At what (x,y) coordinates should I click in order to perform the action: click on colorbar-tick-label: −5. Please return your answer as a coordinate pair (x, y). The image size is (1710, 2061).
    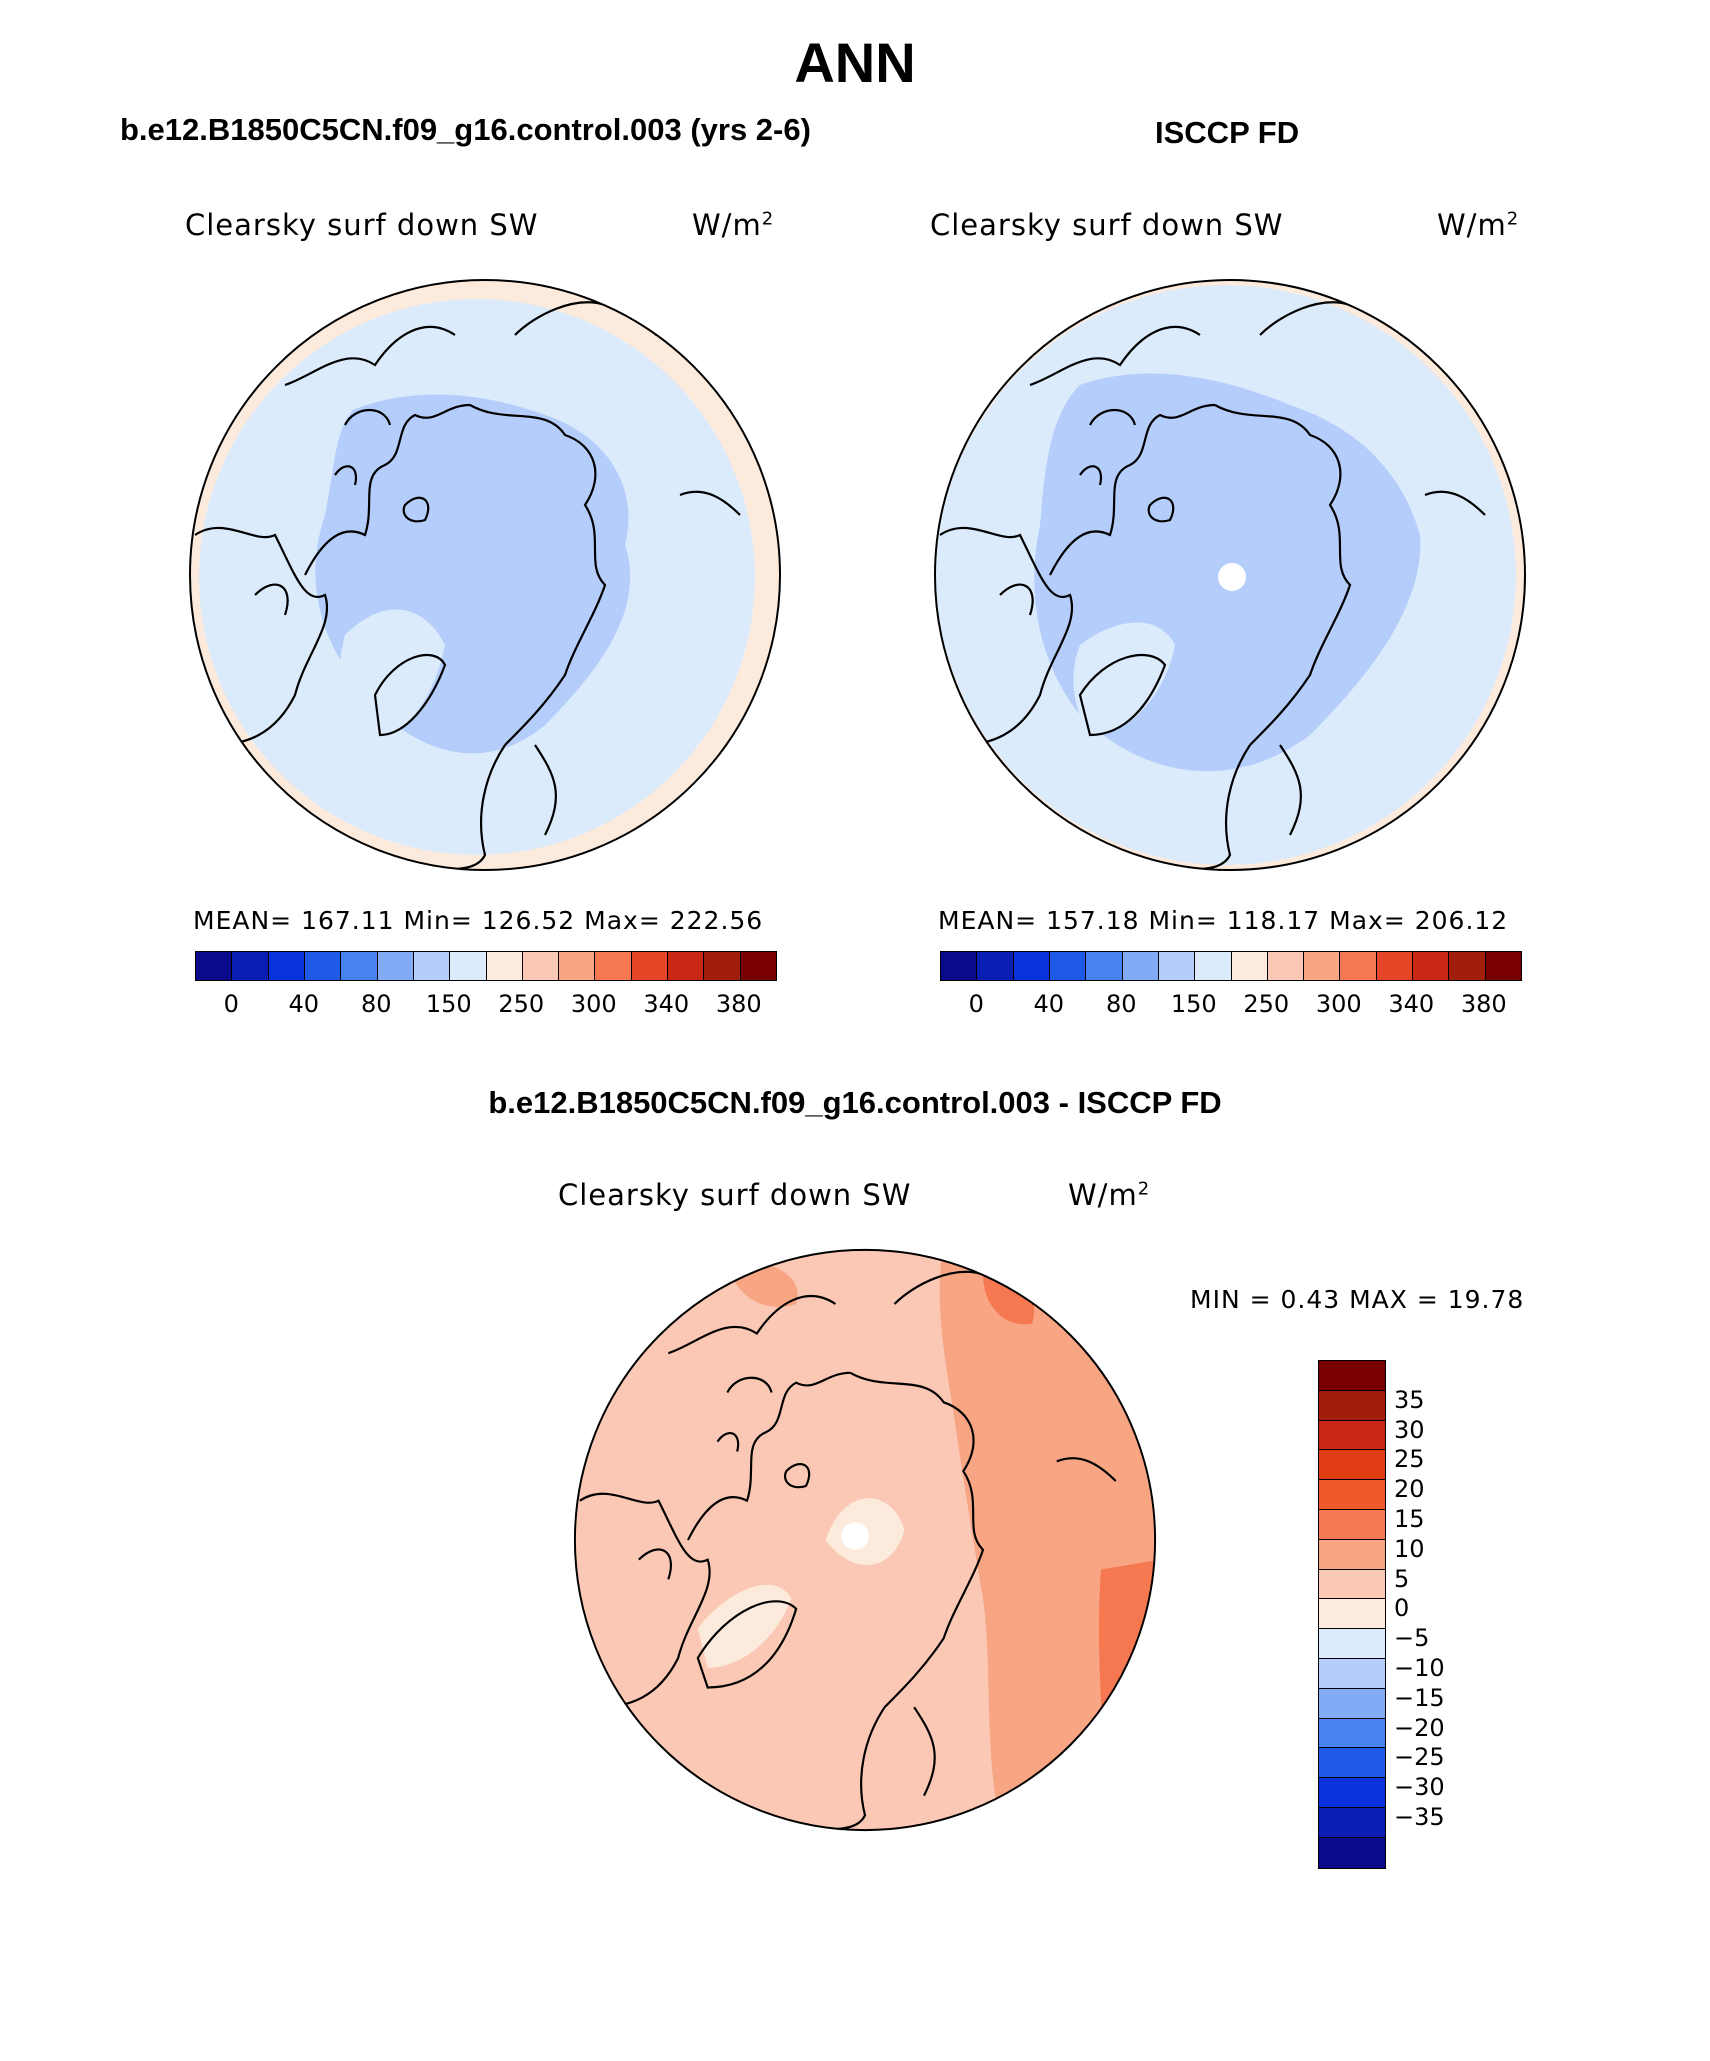
    Looking at the image, I should click on (1412, 1638).